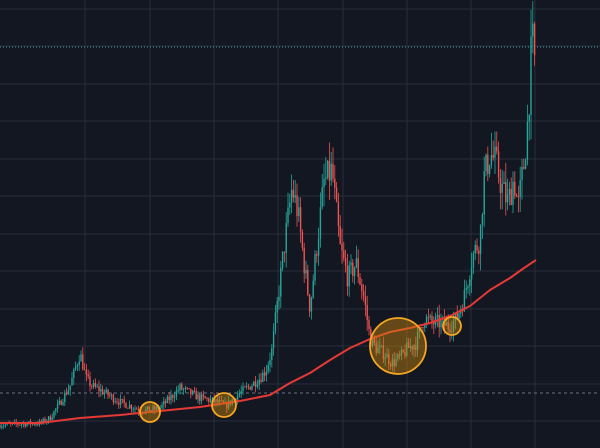 This screenshot has height=448, width=600. Describe the element at coordinates (224, 405) in the screenshot. I see `highlight-circle` at that location.